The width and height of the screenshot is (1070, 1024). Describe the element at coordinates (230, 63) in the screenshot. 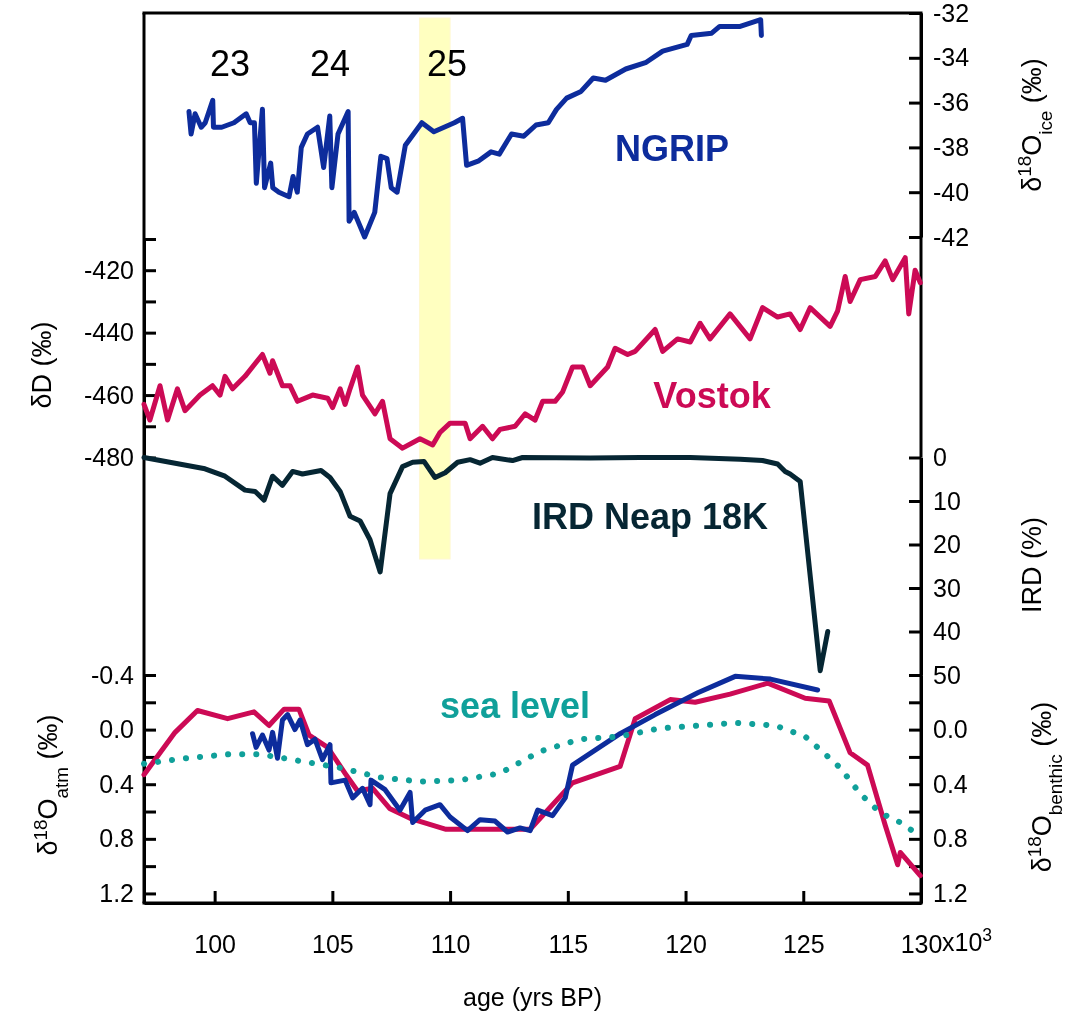

I see `annotation: 23` at that location.